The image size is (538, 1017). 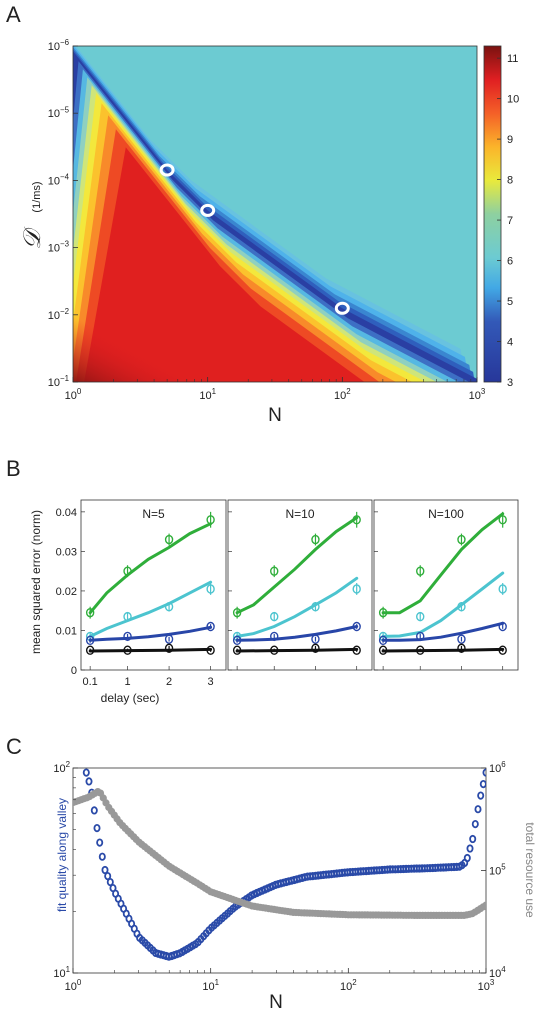 I want to click on heatmap-ytick-label: 10⁻¹, so click(x=59, y=381).